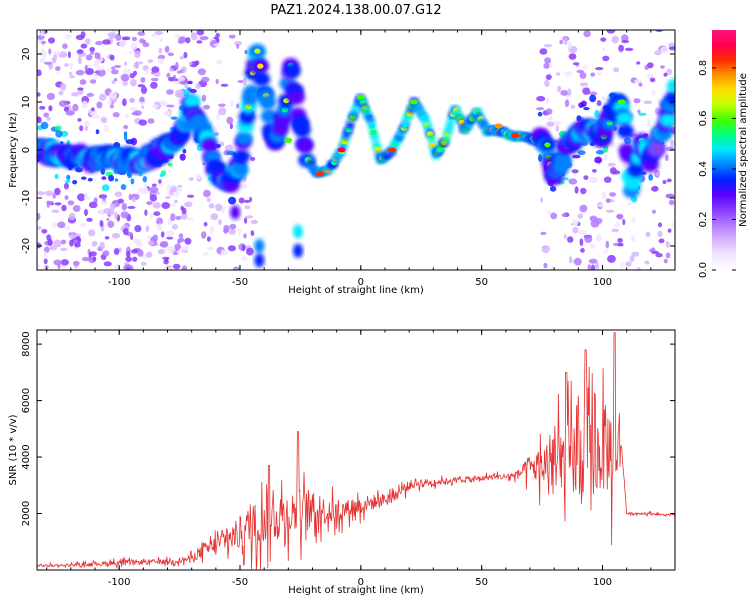 The width and height of the screenshot is (750, 600). I want to click on y-tick-label: -20, so click(26, 246).